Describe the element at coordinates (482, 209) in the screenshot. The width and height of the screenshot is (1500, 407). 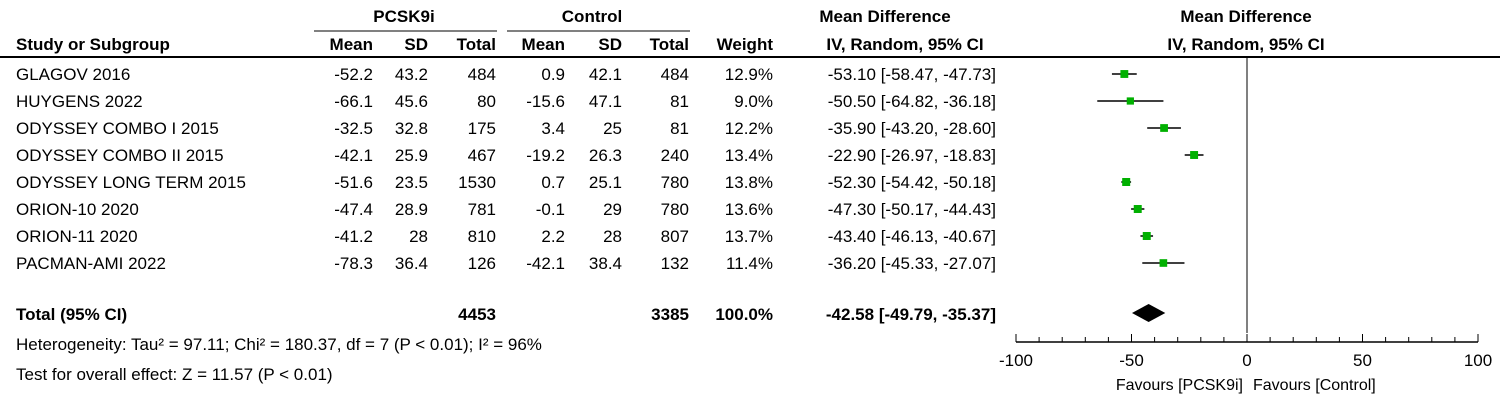
I see `cell-n1: 781` at that location.